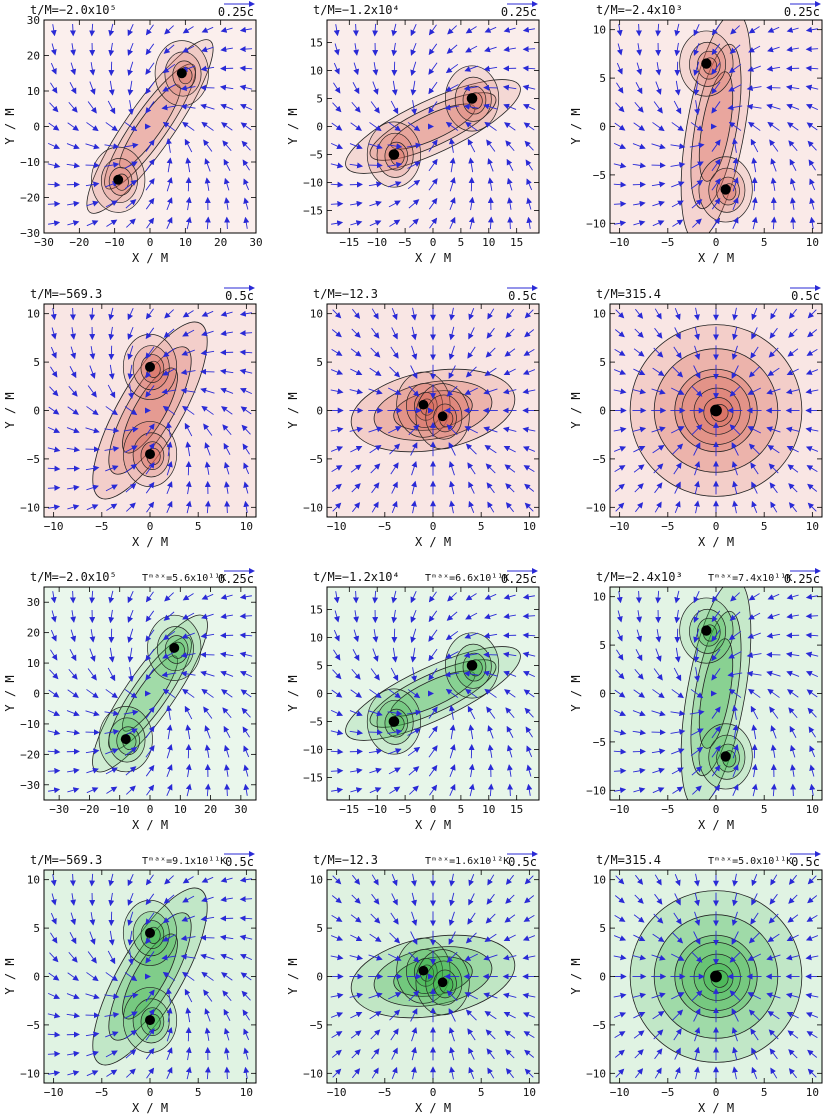  I want to click on y-tick-label: 15, so click(316, 42).